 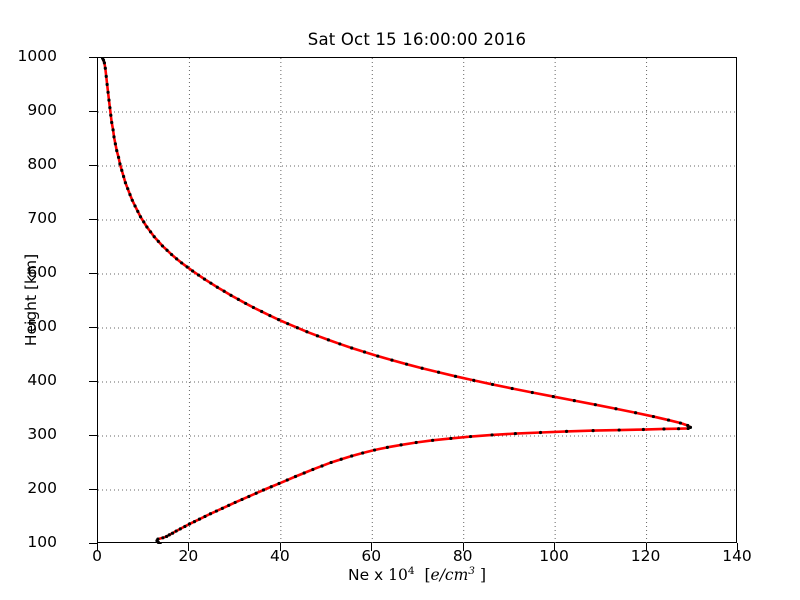 What do you see at coordinates (42, 272) in the screenshot?
I see `y-tick-label: 600` at bounding box center [42, 272].